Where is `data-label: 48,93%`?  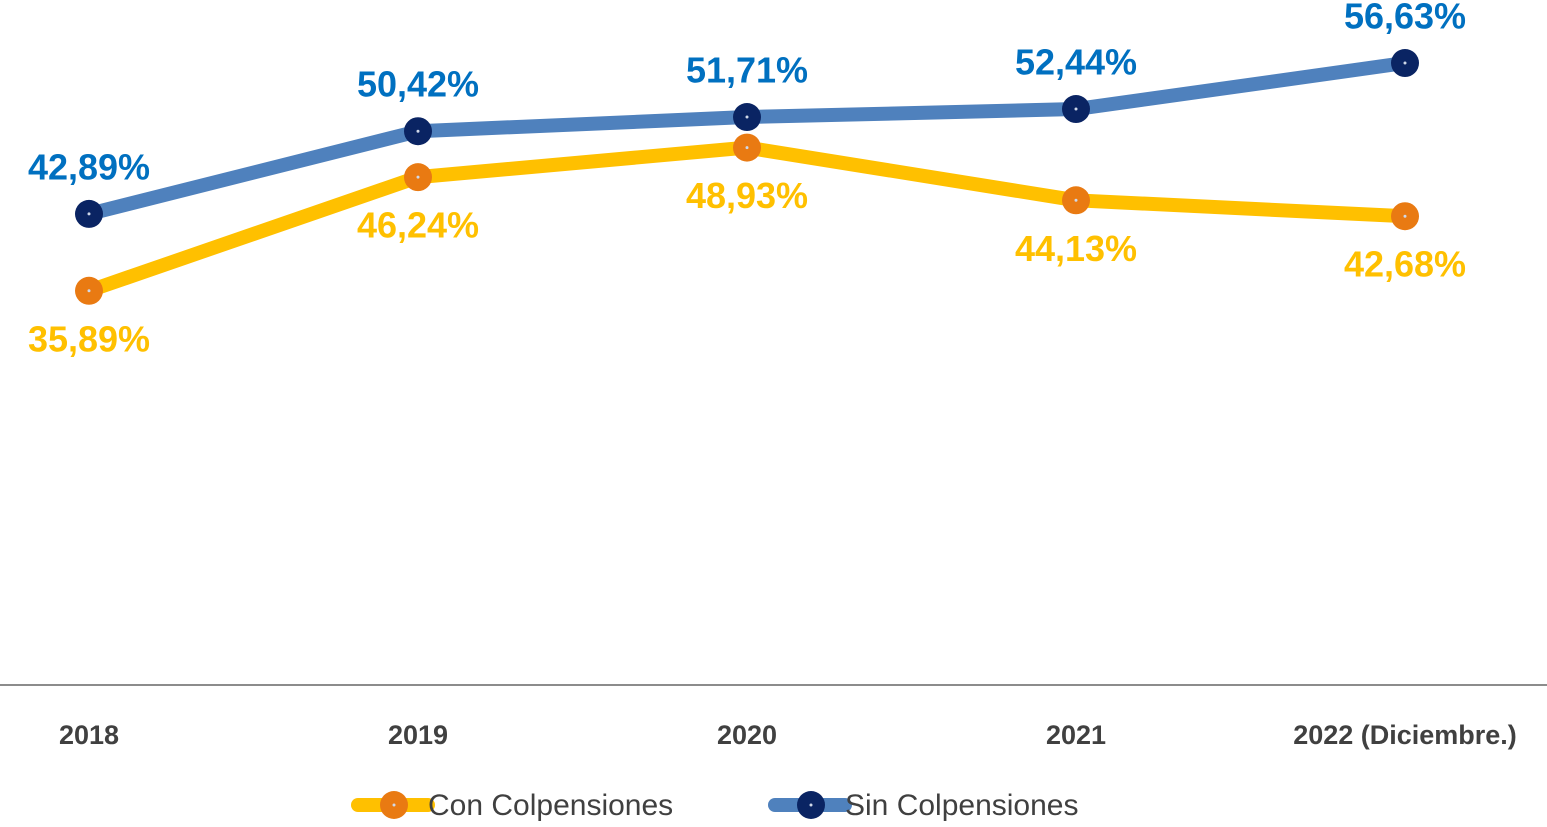
data-label: 48,93% is located at coordinates (747, 195).